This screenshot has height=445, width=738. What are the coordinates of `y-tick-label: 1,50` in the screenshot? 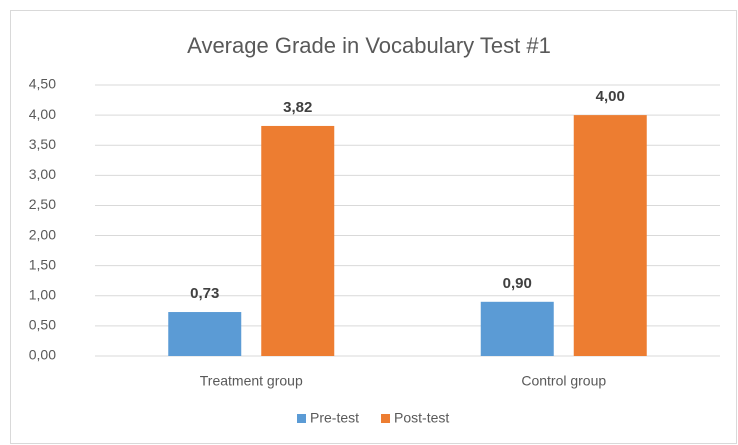 It's located at (42, 264).